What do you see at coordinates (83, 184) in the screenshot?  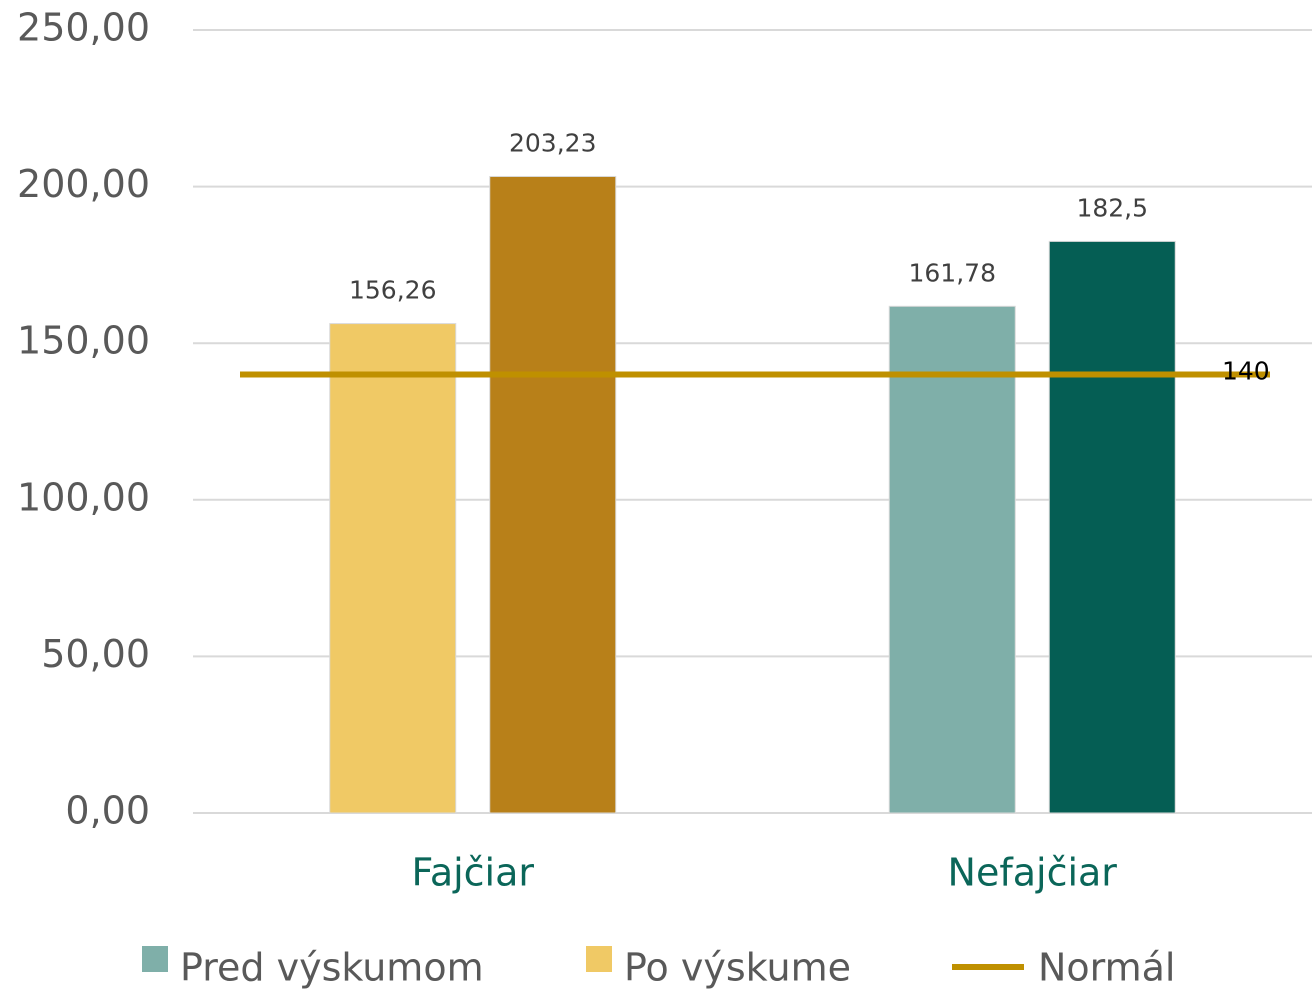 I see `y-tick-label: 200,00` at bounding box center [83, 184].